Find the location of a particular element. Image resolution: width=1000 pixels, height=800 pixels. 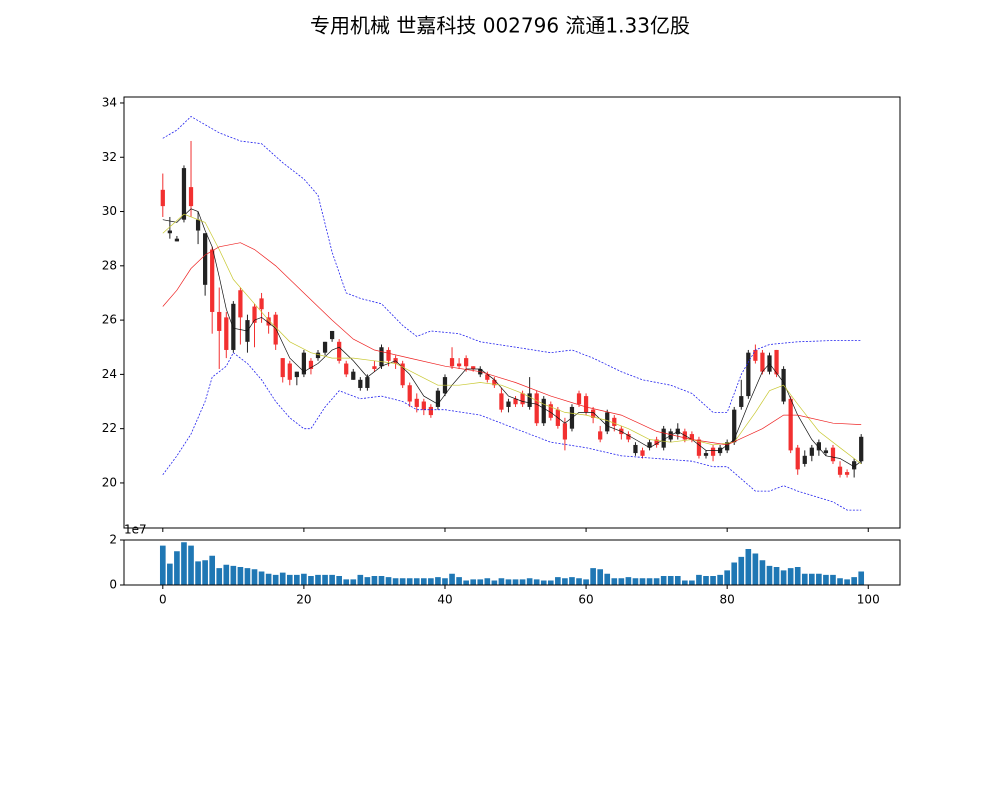

y-tick-label: 34 is located at coordinates (109, 102).